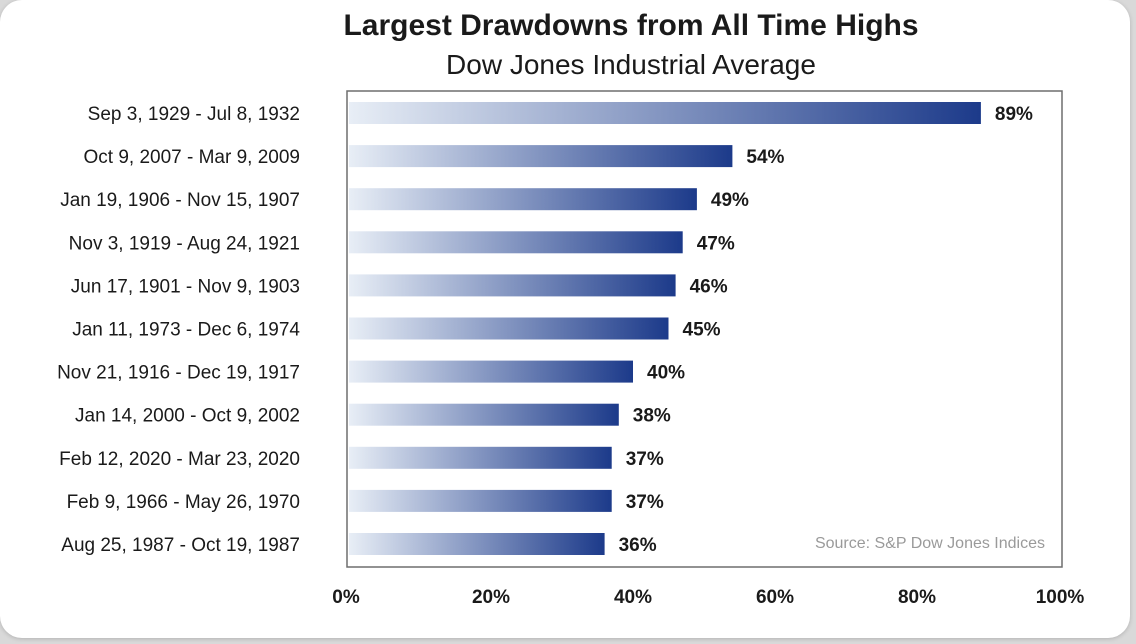  I want to click on chart-title: Largest Drawdowns from All Time Highs, so click(631, 25).